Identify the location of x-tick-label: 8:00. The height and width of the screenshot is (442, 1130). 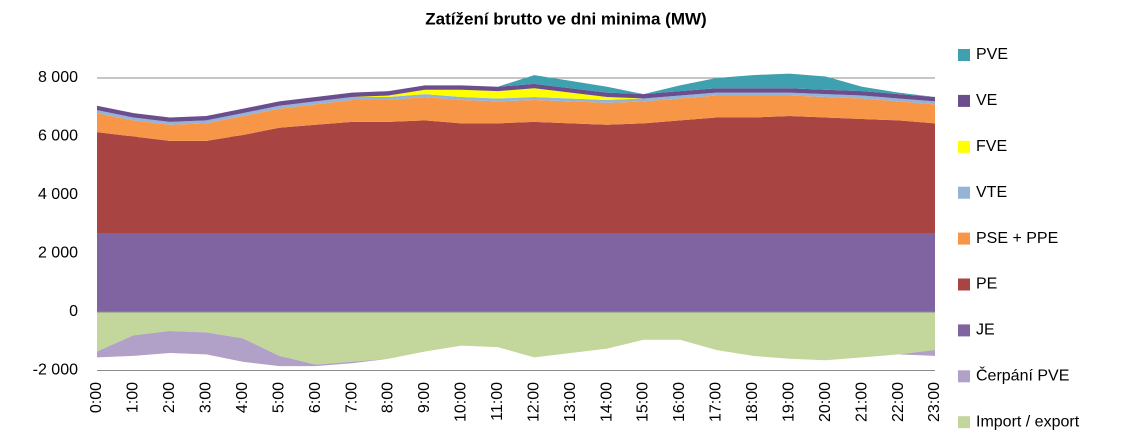
(388, 397).